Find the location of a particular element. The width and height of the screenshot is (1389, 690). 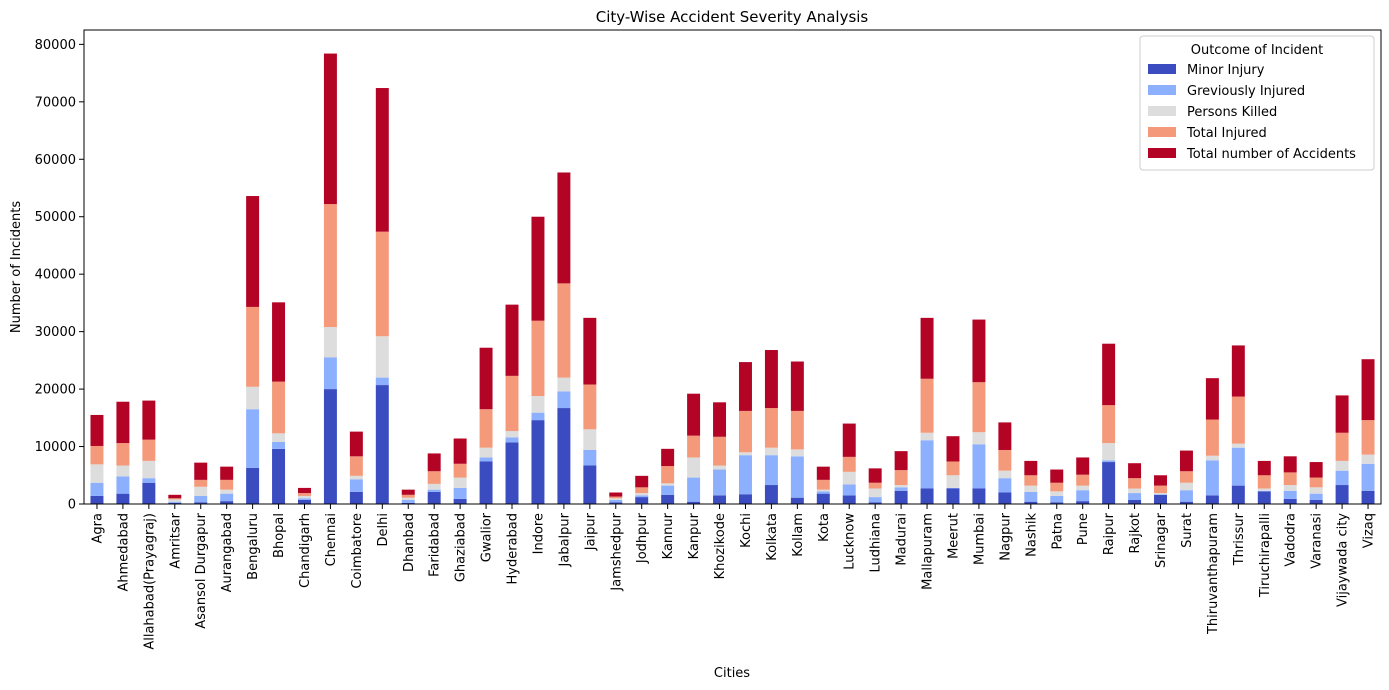

x-tick-label: Vadodra is located at coordinates (1291, 540).